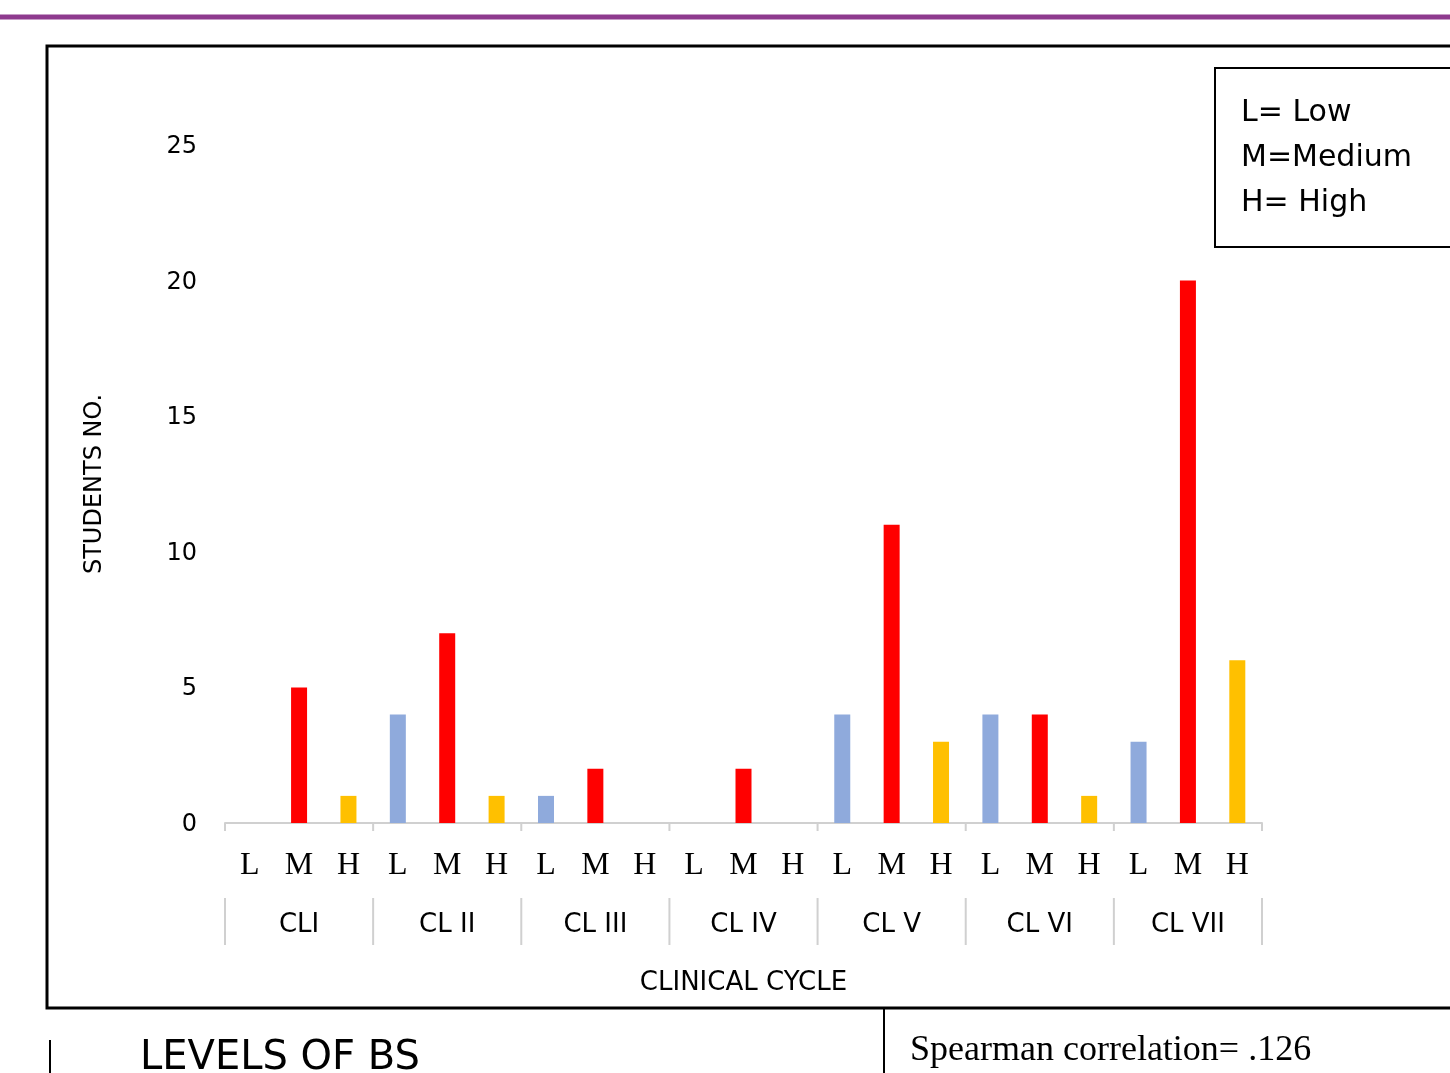 The image size is (1450, 1073). Describe the element at coordinates (189, 823) in the screenshot. I see `y-tick-label: 0` at that location.